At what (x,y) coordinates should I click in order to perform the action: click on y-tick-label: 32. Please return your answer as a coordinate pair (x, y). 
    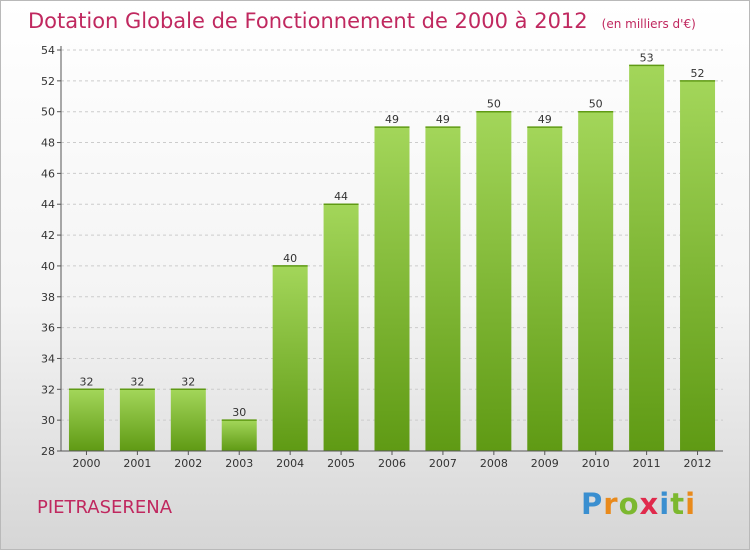
    Looking at the image, I should click on (48, 389).